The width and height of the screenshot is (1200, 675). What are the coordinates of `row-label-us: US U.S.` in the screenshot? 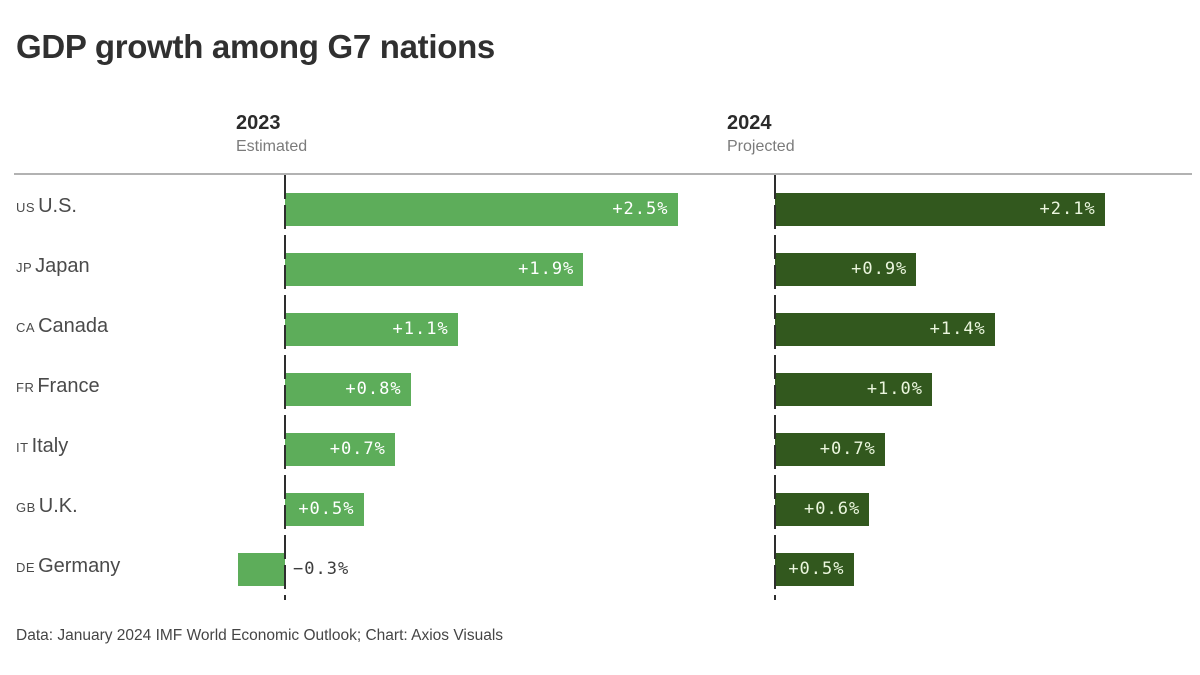 It's located at (46, 206).